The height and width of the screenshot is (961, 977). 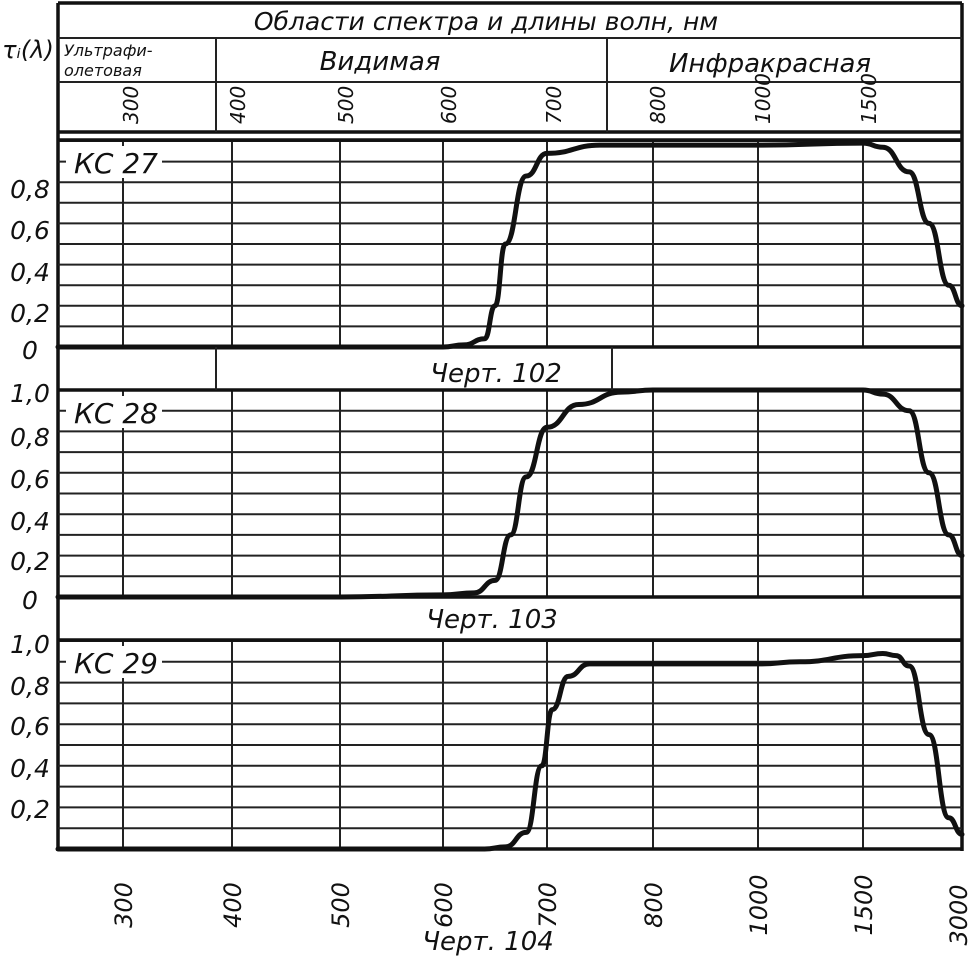 What do you see at coordinates (233, 905) in the screenshot?
I see `x-tick-label-400: 400` at bounding box center [233, 905].